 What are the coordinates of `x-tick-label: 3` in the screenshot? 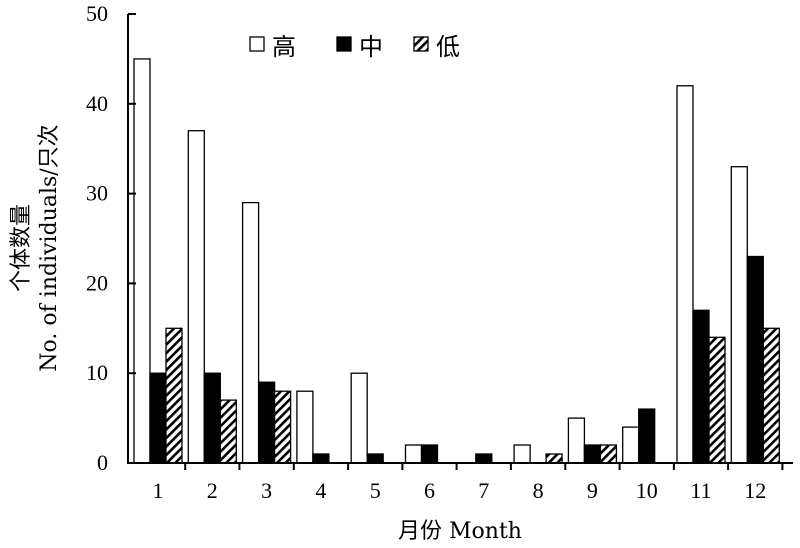 It's located at (266, 490).